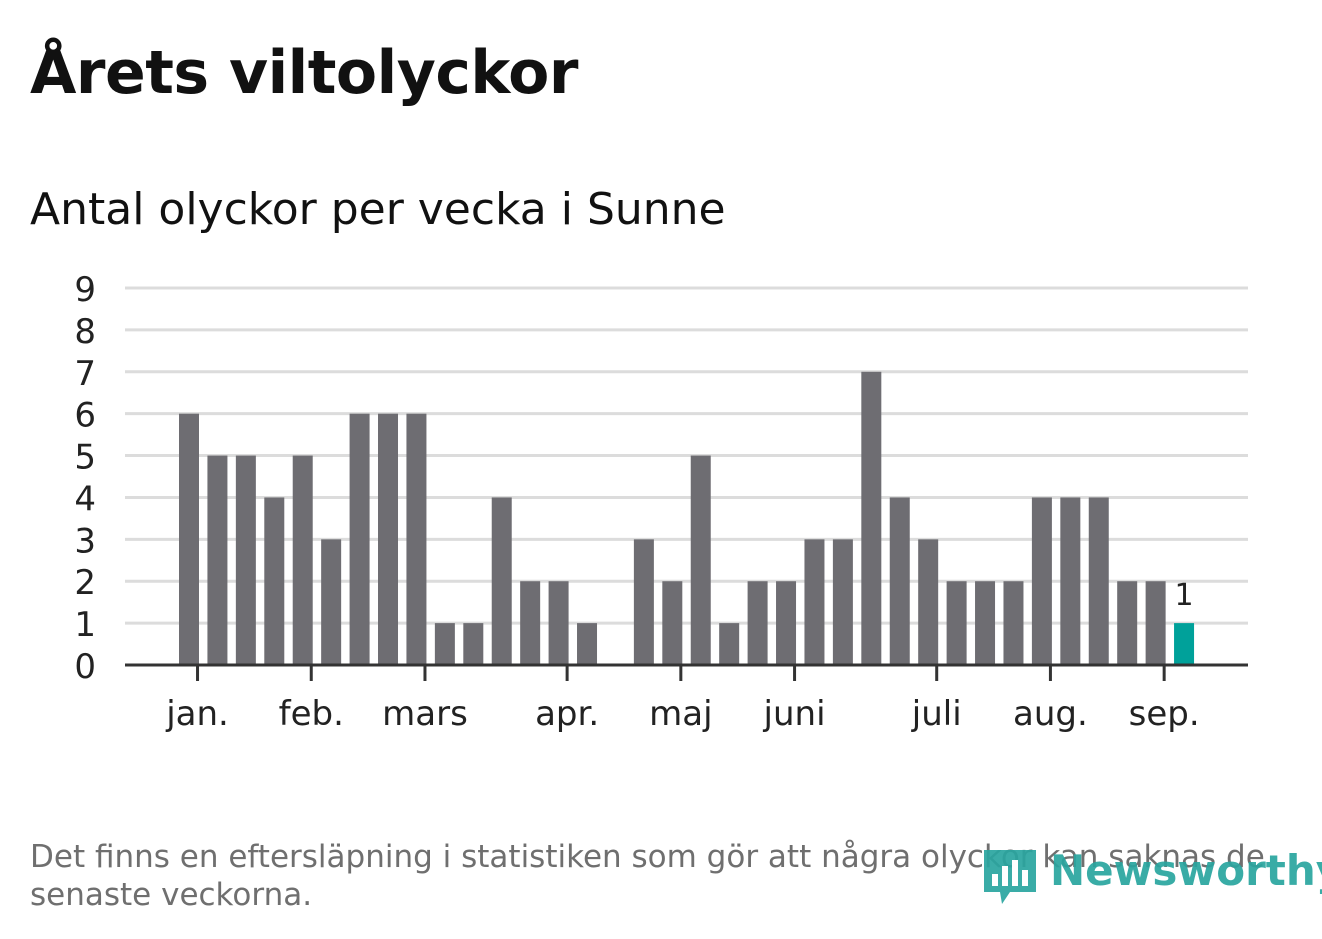 The width and height of the screenshot is (1322, 939). I want to click on x-tick-label: aug., so click(1050, 714).